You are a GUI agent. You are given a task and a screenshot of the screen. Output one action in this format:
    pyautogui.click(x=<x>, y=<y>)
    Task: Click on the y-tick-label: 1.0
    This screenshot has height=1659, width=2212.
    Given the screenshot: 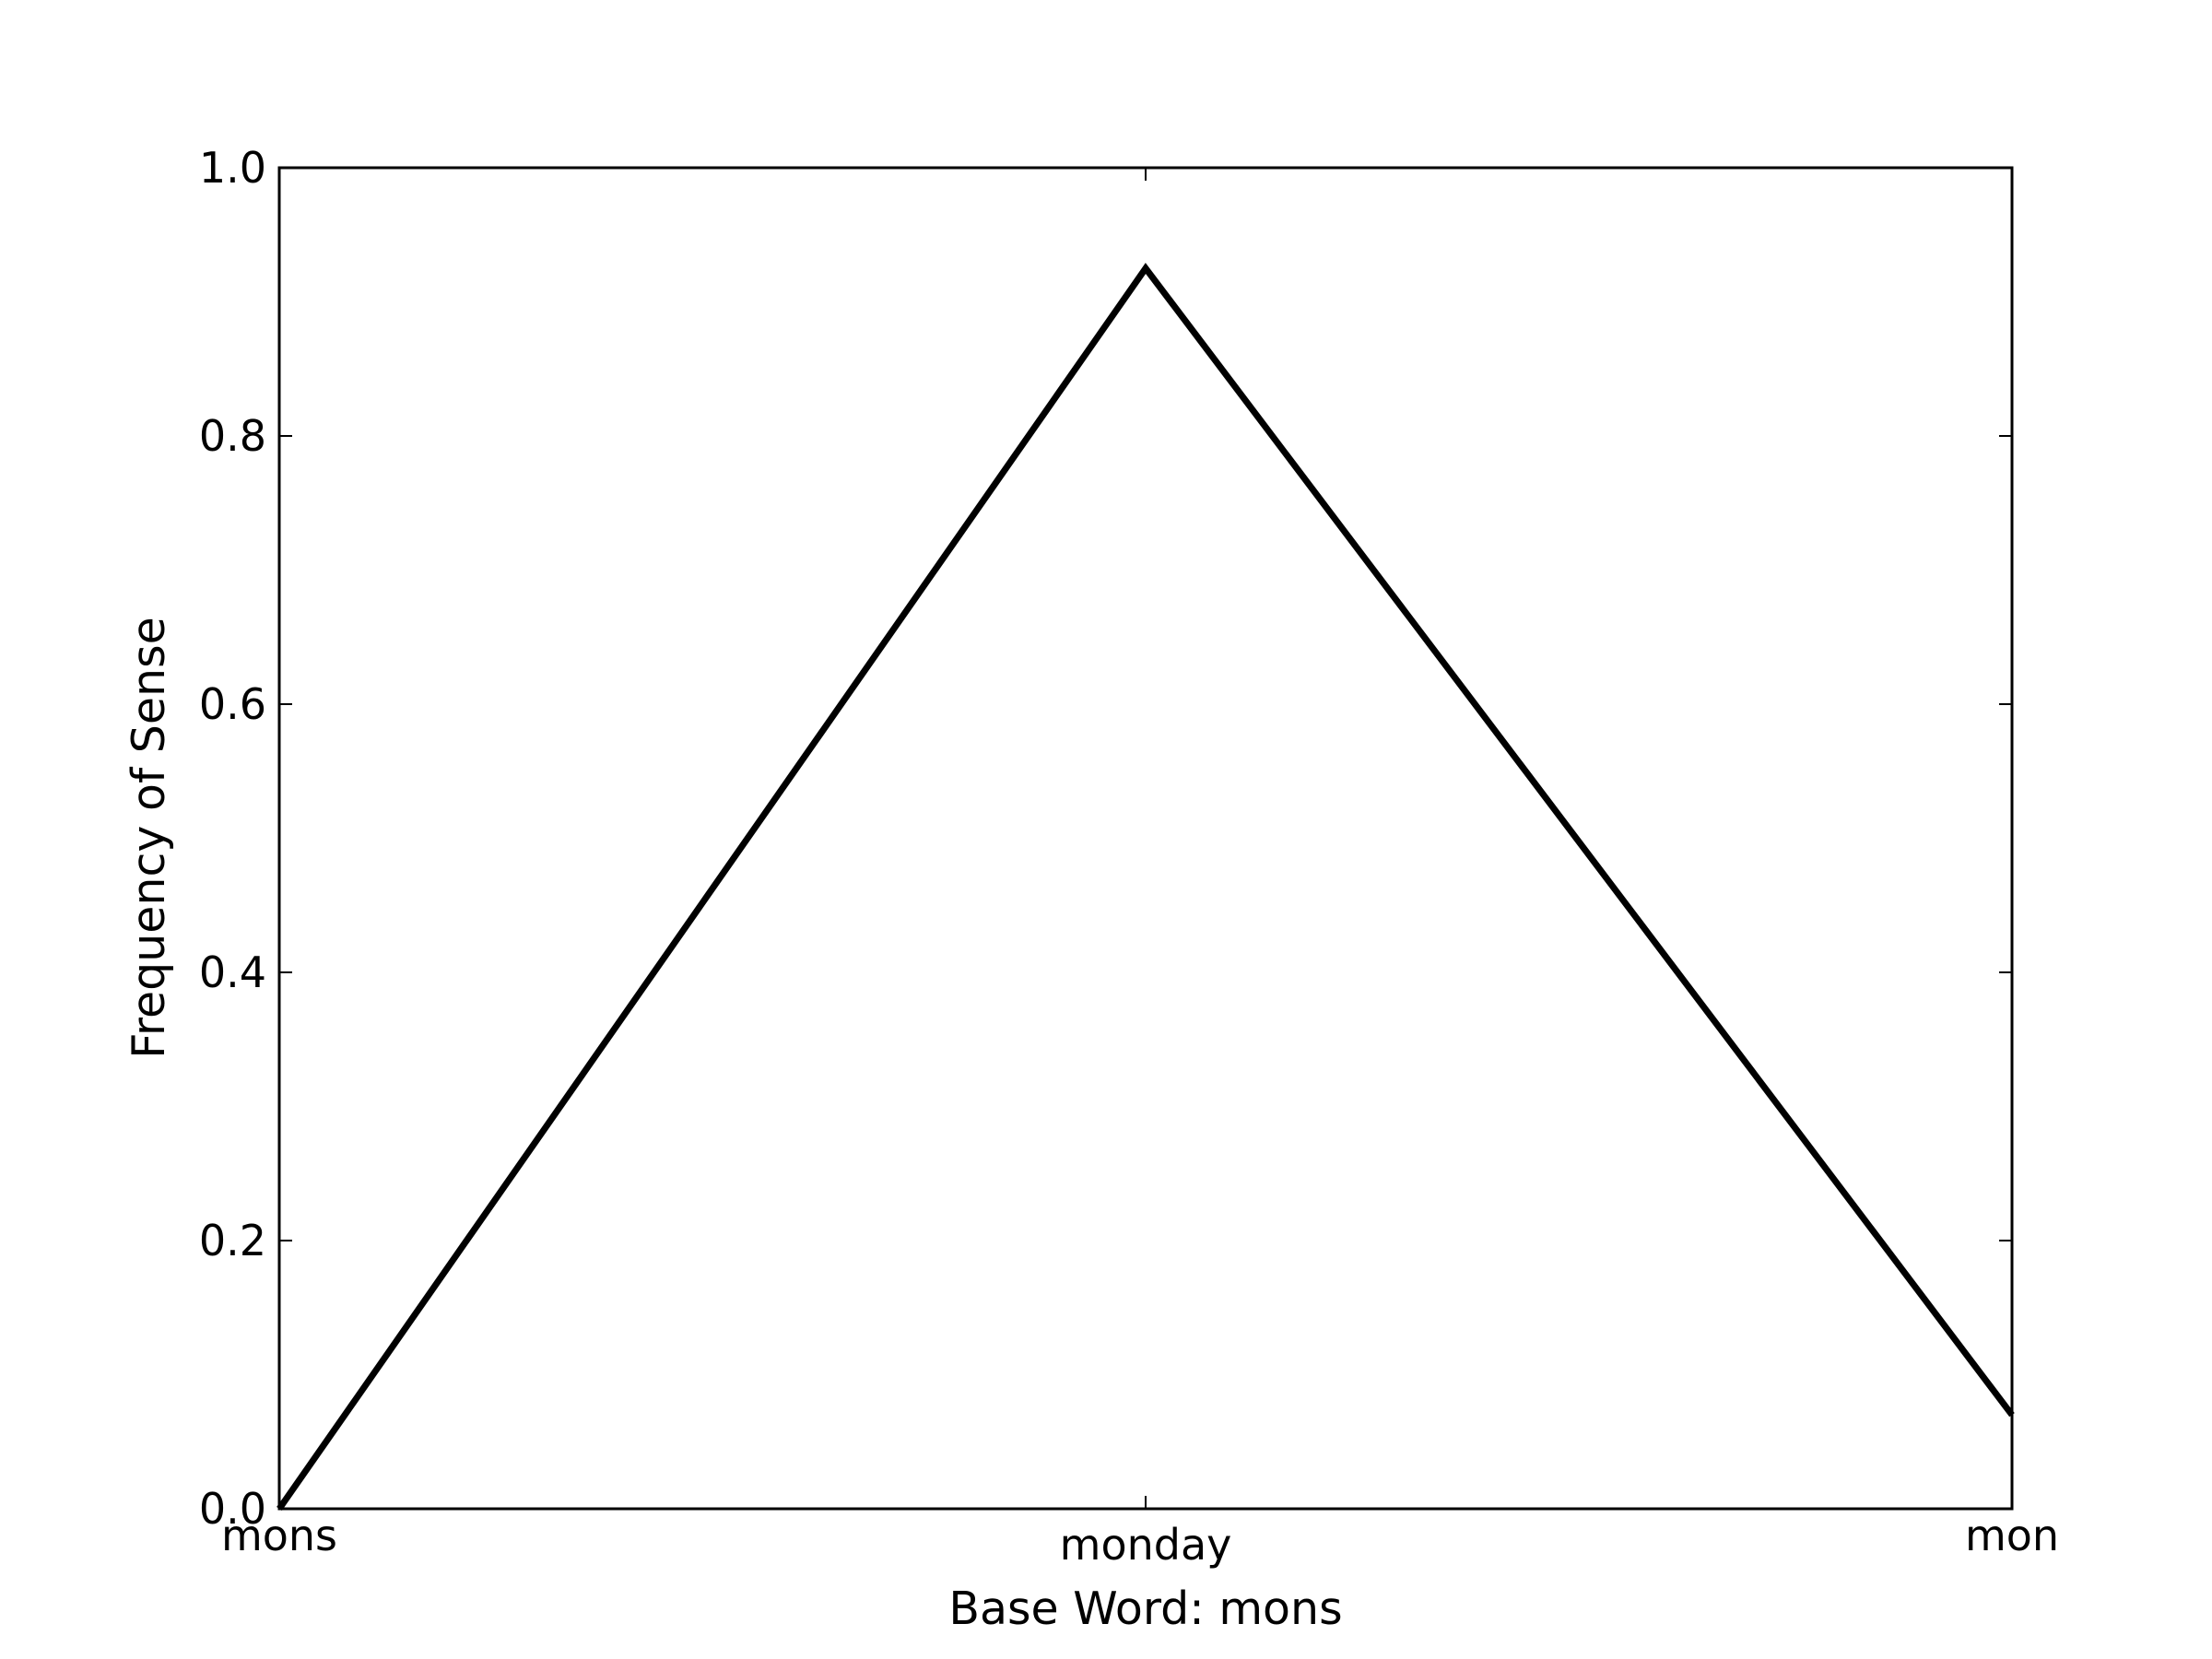 What is the action you would take?
    pyautogui.click(x=232, y=168)
    